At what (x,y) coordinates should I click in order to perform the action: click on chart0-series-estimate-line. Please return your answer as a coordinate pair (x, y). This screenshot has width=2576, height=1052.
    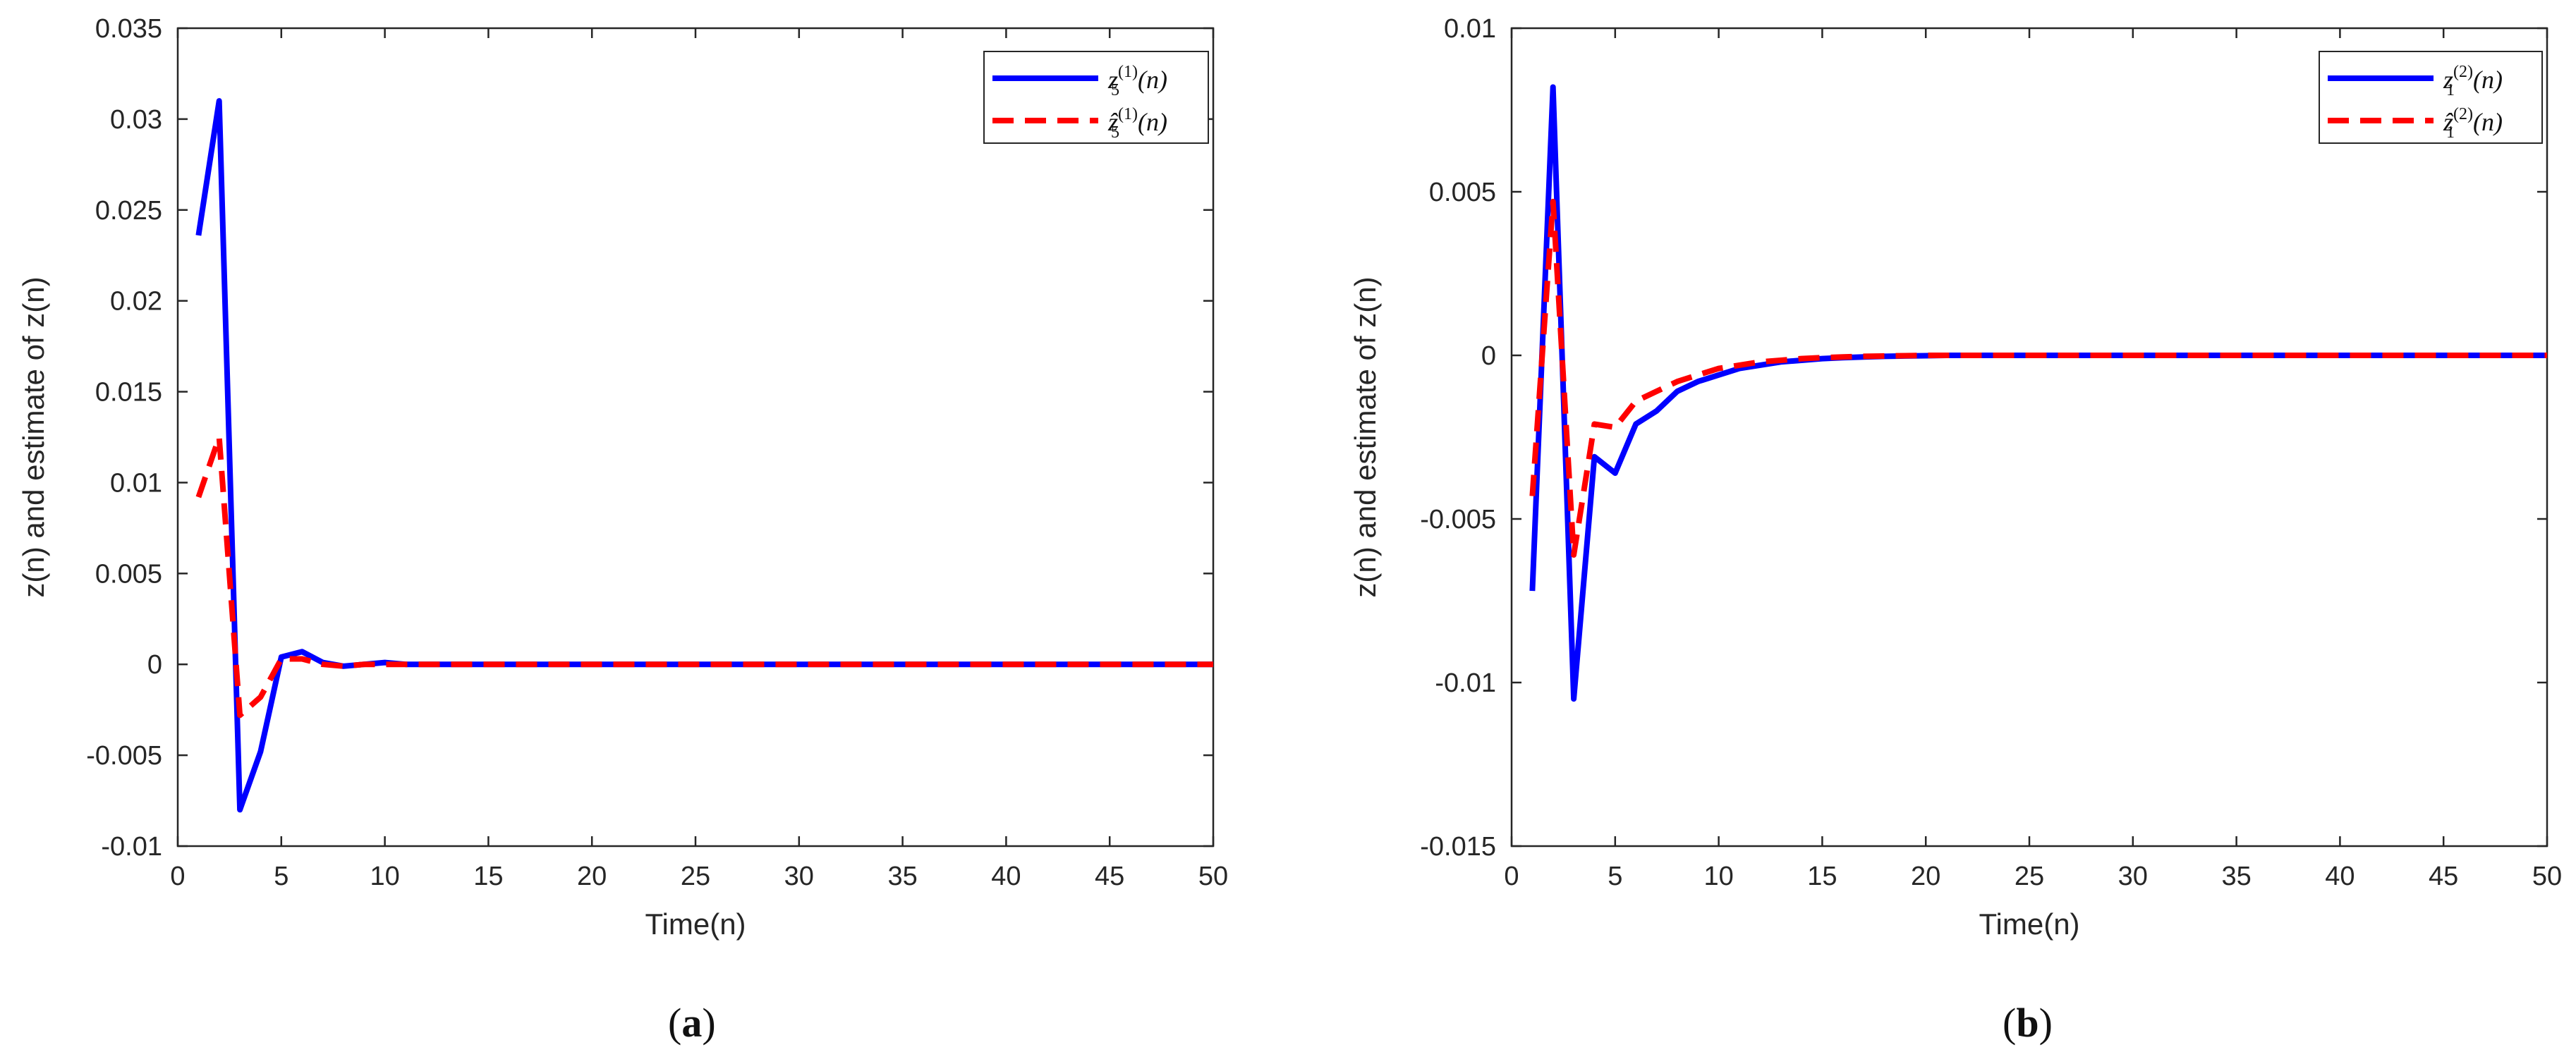
    Looking at the image, I should click on (704, 576).